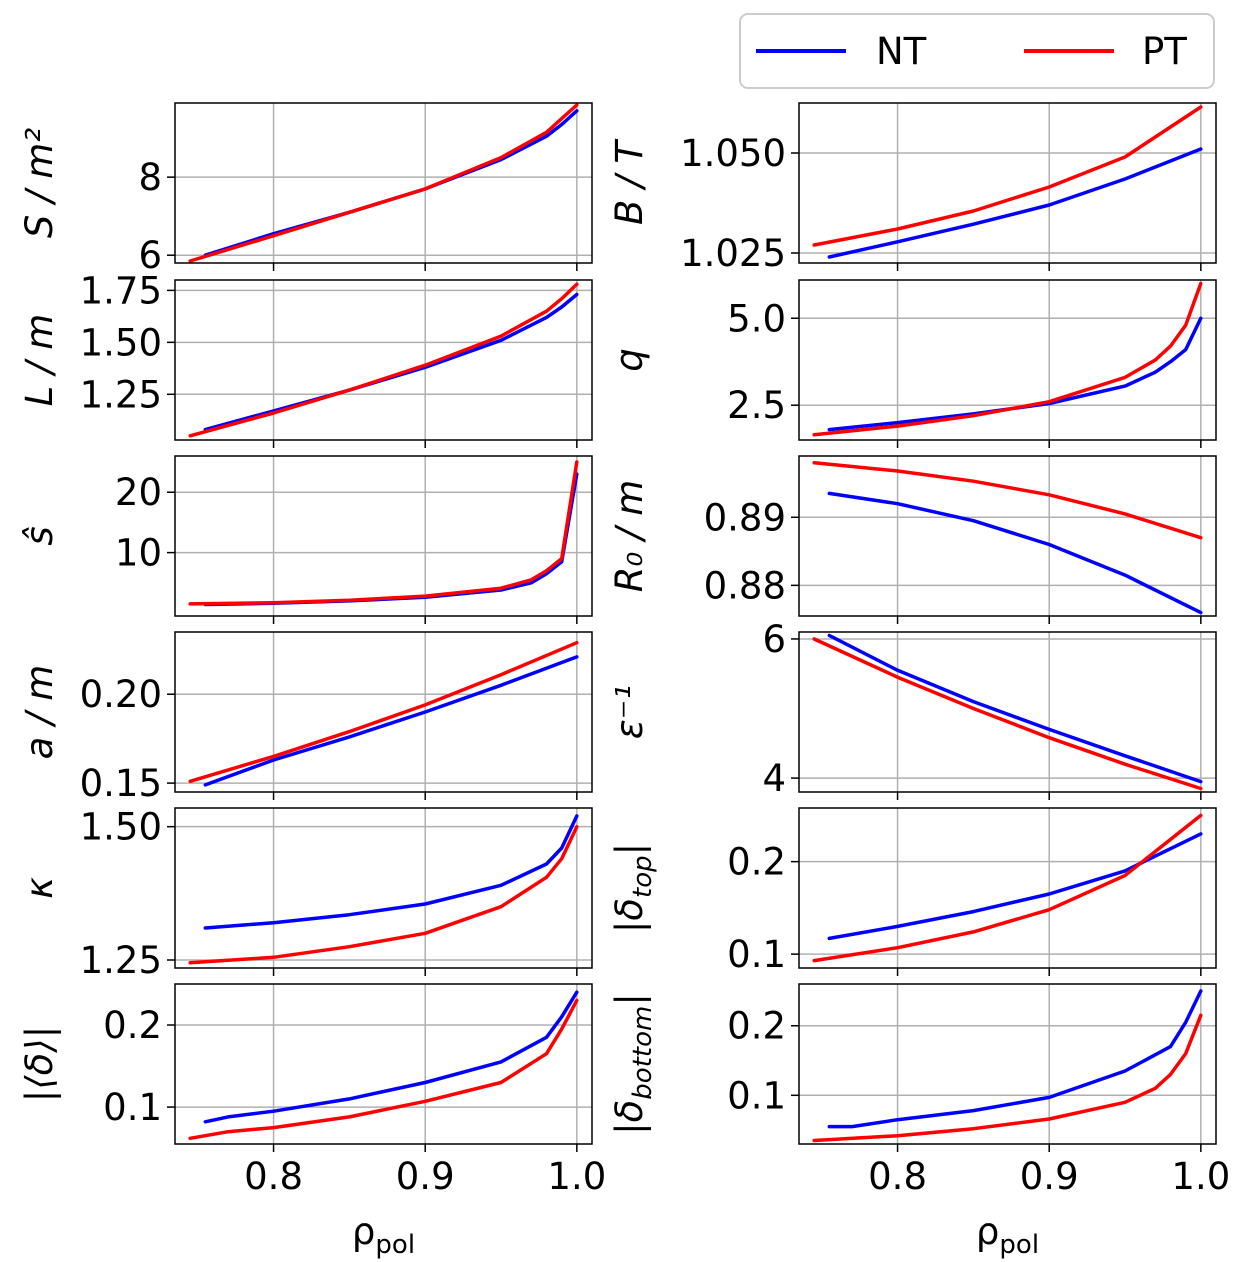 The width and height of the screenshot is (1246, 1262). What do you see at coordinates (901, 51) in the screenshot?
I see `legend-label-nt: NT` at bounding box center [901, 51].